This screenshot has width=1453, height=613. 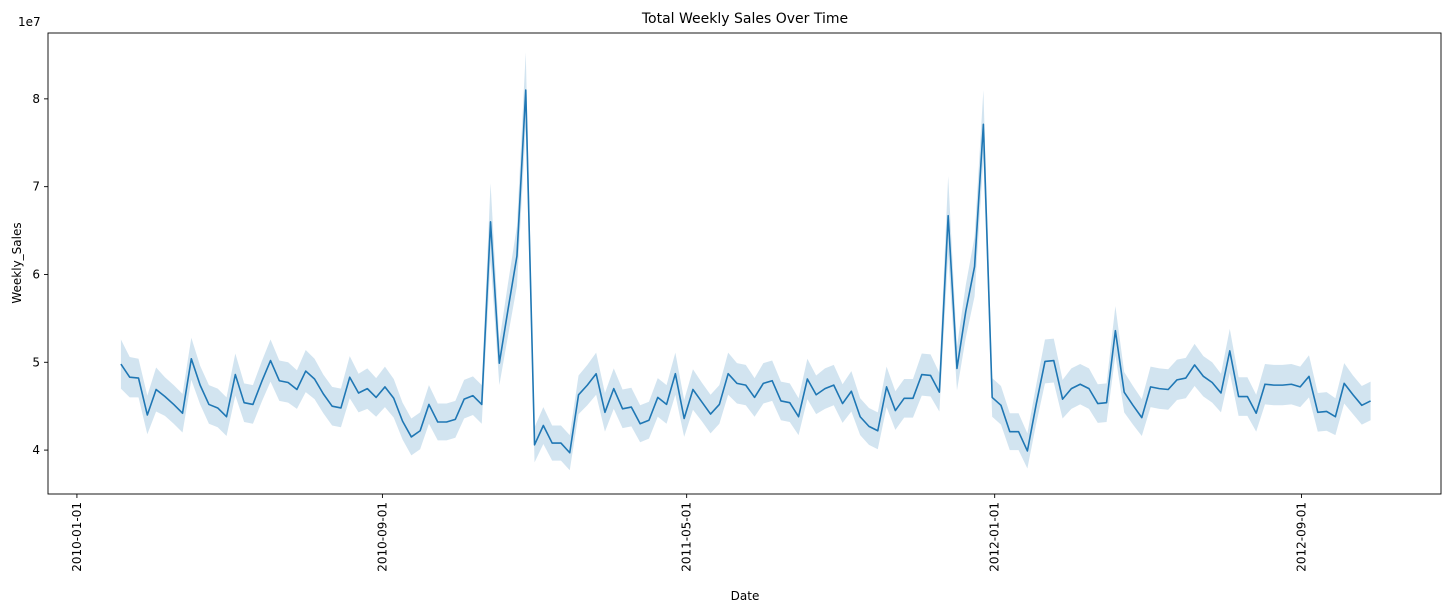 I want to click on x-tick-label: 2012-01-01, so click(x=995, y=537).